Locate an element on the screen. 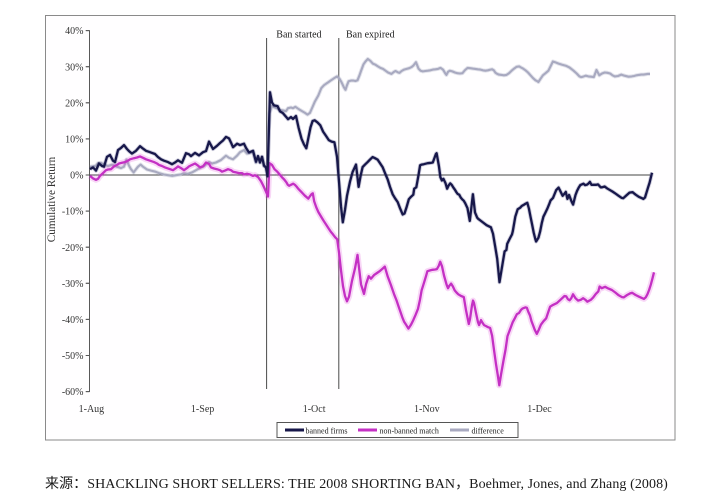 This screenshot has height=498, width=710. svg-text: 40% is located at coordinates (74, 31).